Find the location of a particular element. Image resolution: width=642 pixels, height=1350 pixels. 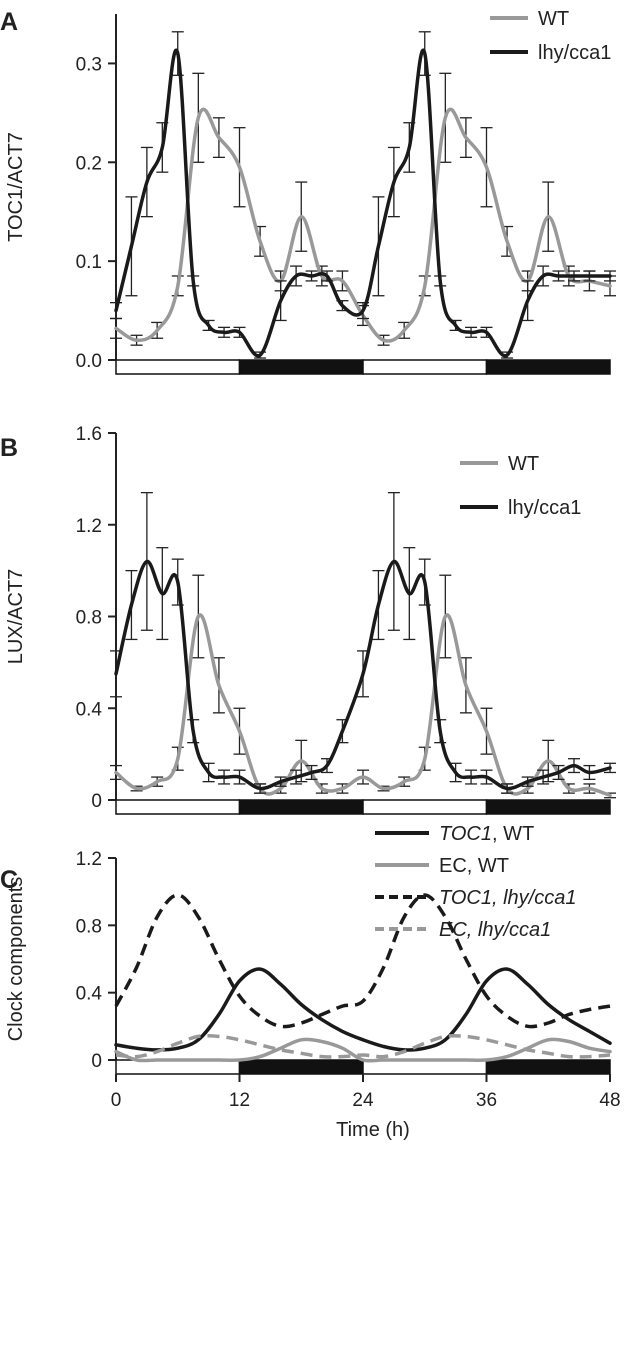

y-tick-label: 0.2 is located at coordinates (89, 163).